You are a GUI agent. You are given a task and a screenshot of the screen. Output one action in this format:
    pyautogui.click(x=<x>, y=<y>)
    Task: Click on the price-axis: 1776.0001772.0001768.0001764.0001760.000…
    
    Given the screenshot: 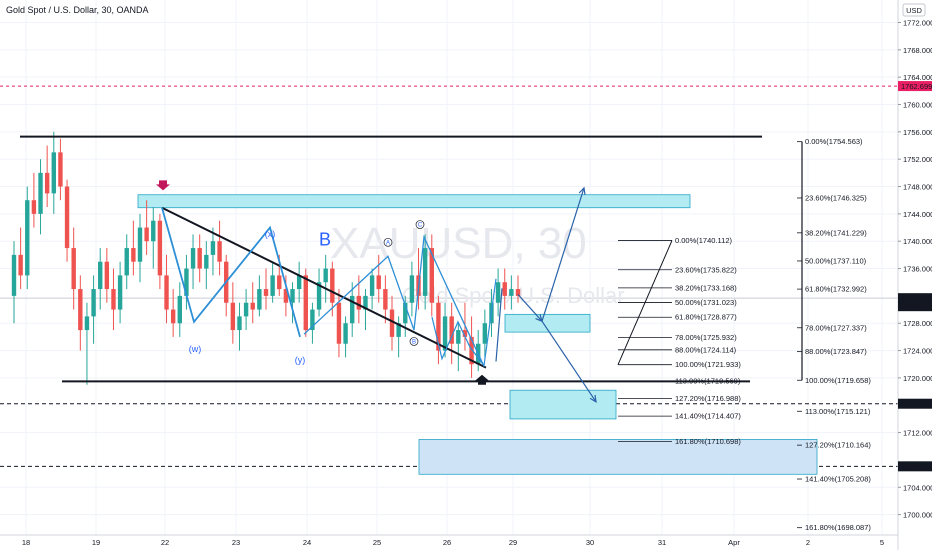 What is the action you would take?
    pyautogui.click(x=914, y=275)
    